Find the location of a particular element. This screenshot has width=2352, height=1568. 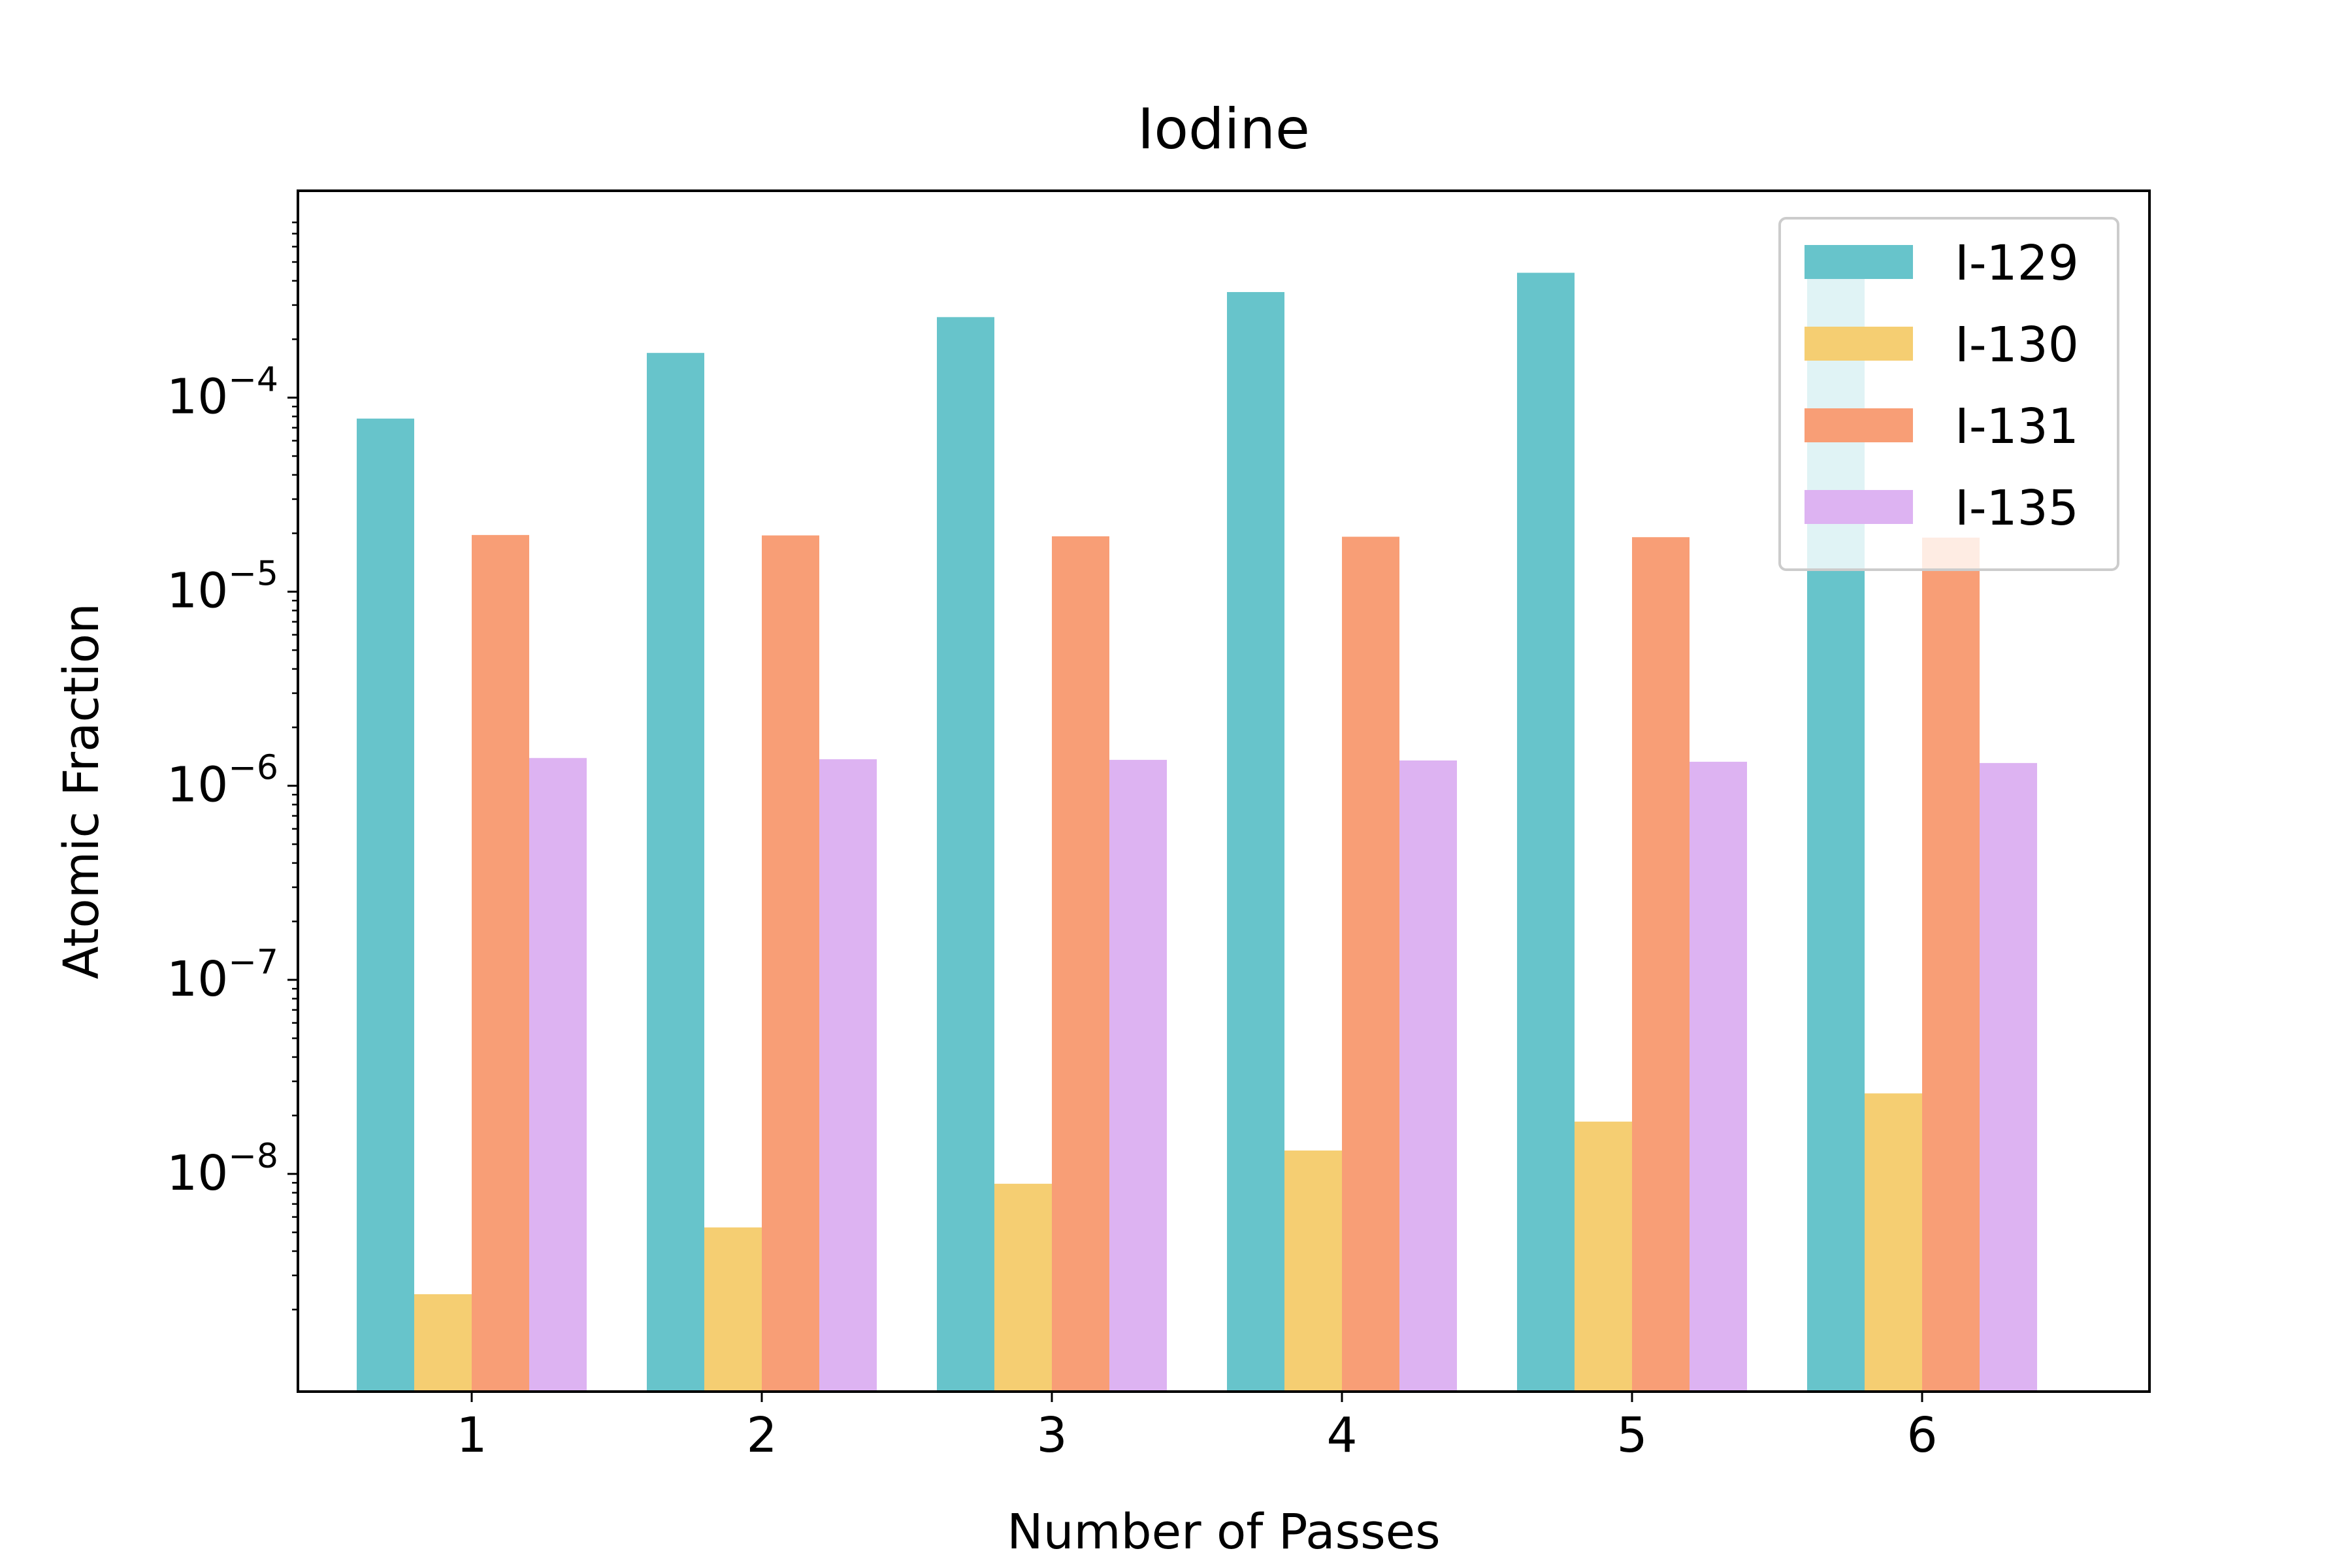

chart-title: Iodine is located at coordinates (1223, 129).